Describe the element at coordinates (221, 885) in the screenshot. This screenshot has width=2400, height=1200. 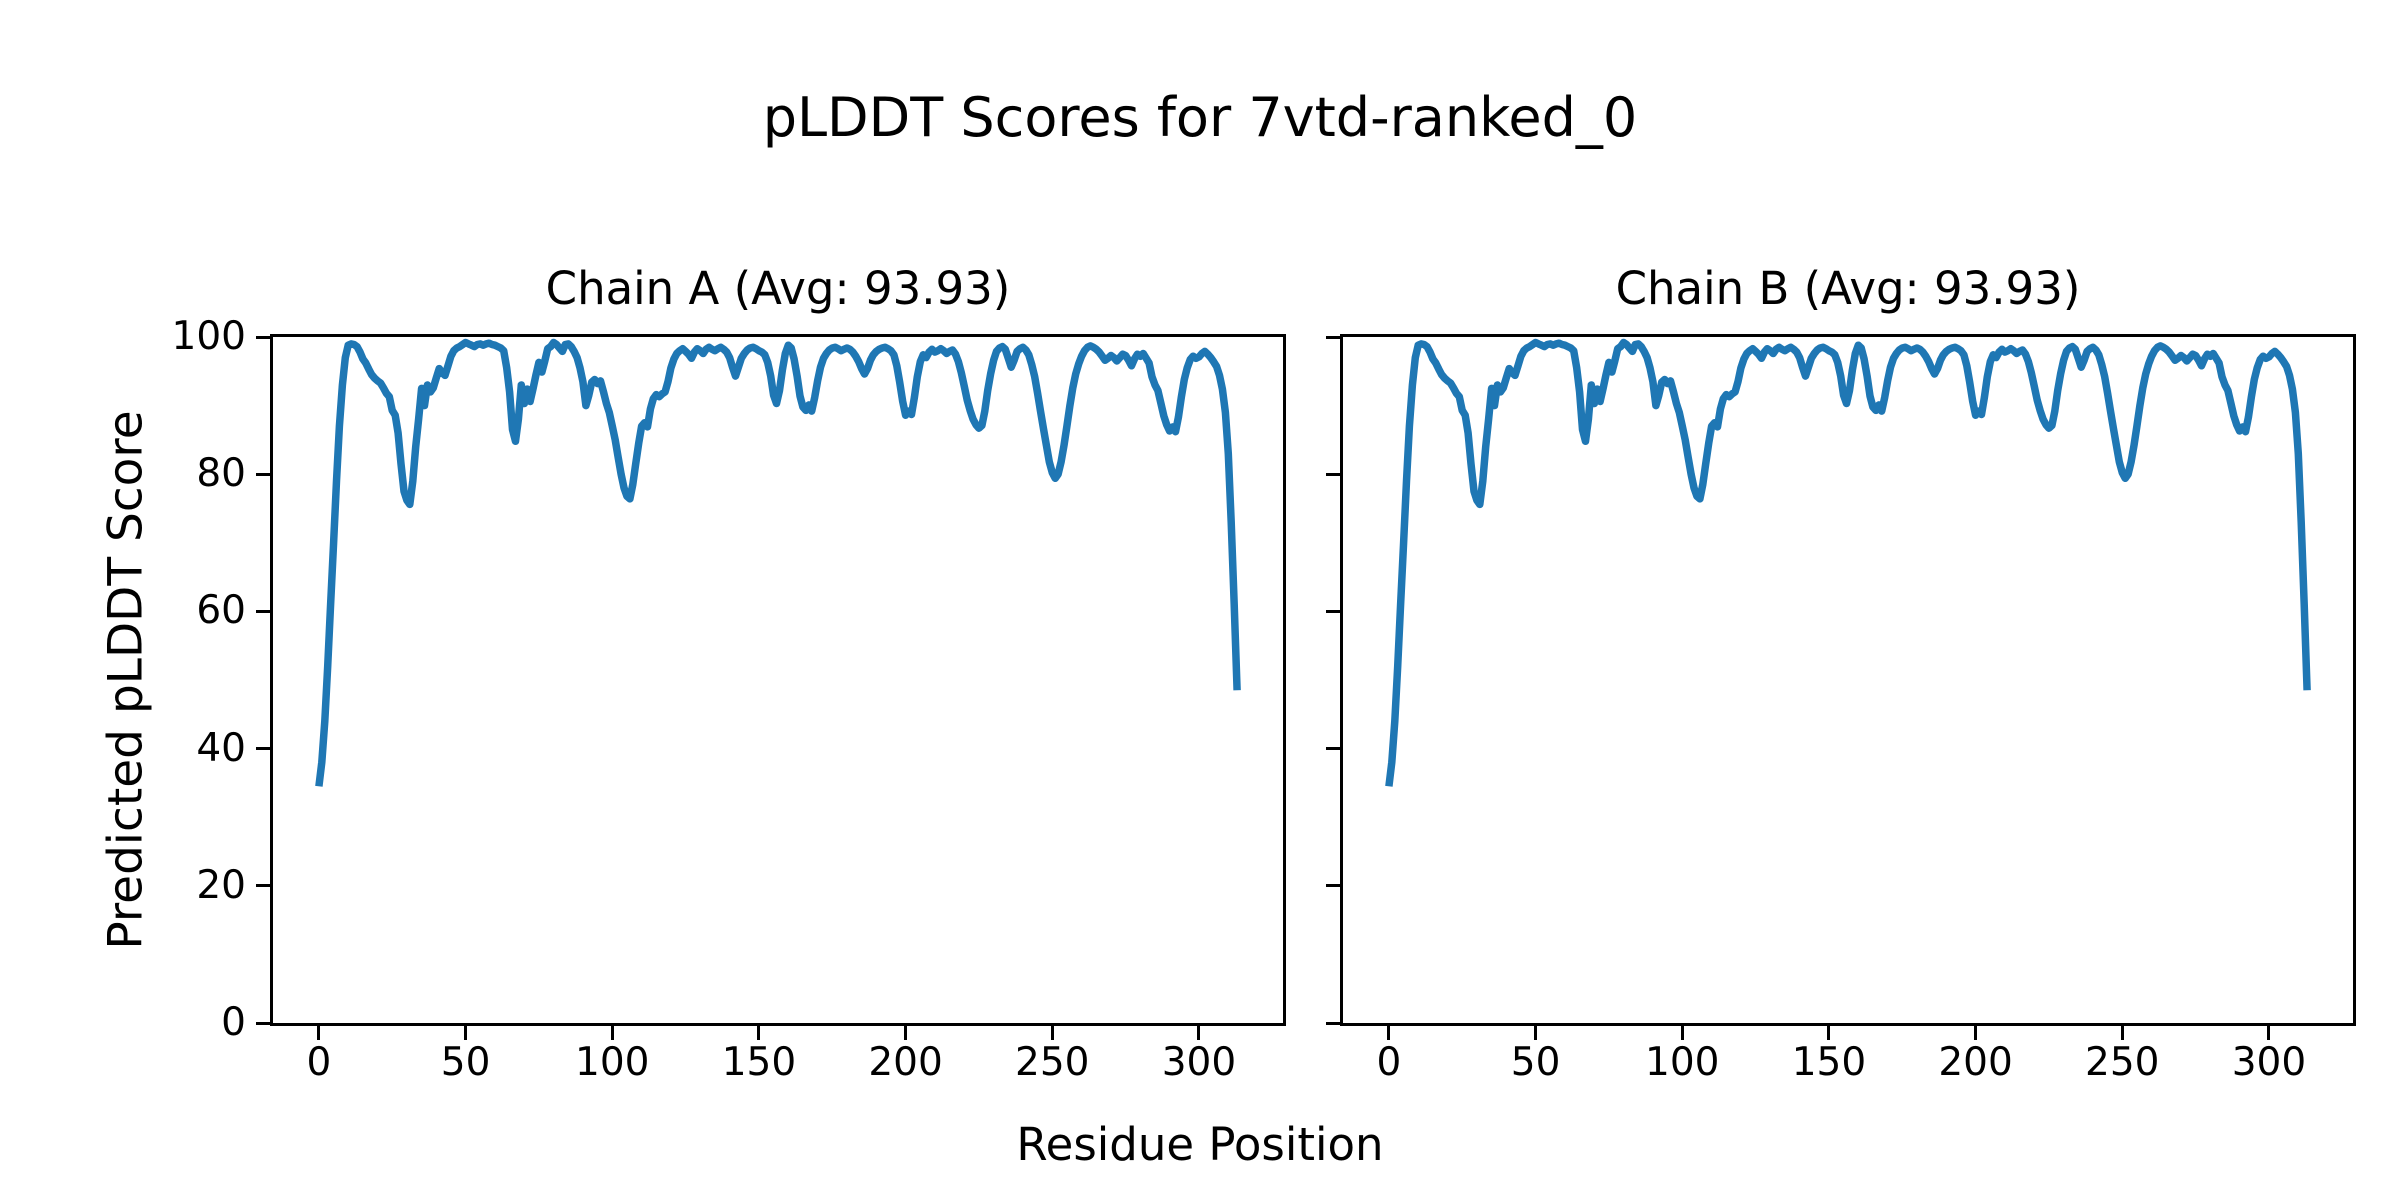
I see `y-tick-label: 20` at that location.